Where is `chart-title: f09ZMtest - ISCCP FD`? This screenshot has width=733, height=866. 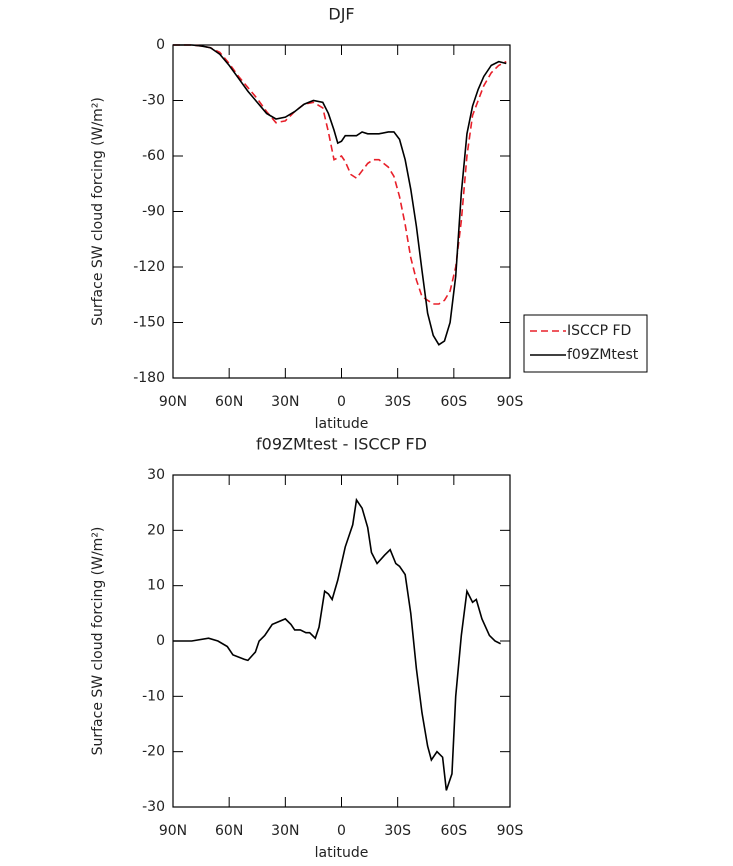 chart-title: f09ZMtest - ISCCP FD is located at coordinates (341, 444).